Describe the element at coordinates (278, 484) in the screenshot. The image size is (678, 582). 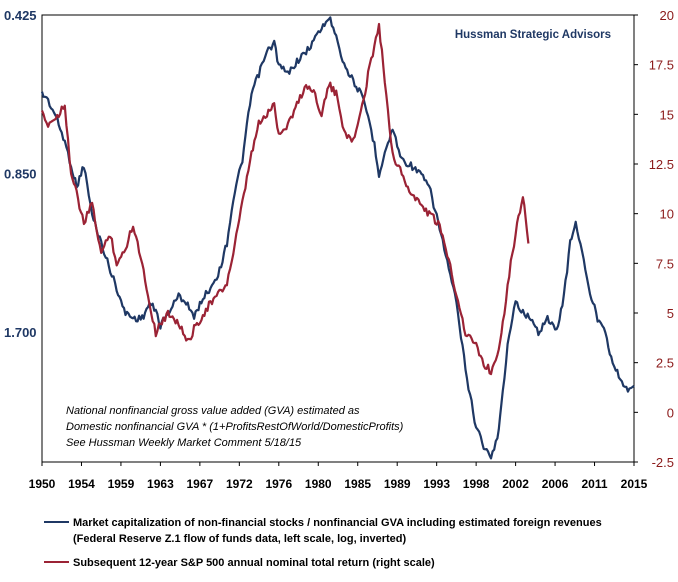
I see `x-tick-label: 1976` at that location.